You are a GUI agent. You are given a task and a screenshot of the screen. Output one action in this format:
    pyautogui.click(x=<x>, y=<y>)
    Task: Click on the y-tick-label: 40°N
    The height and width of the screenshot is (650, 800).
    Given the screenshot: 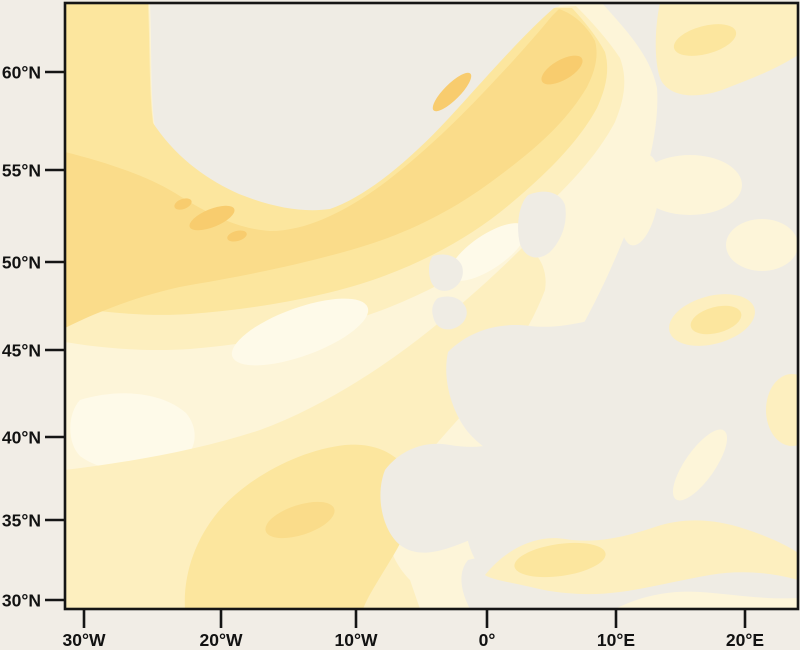 What is the action you would take?
    pyautogui.click(x=21, y=438)
    